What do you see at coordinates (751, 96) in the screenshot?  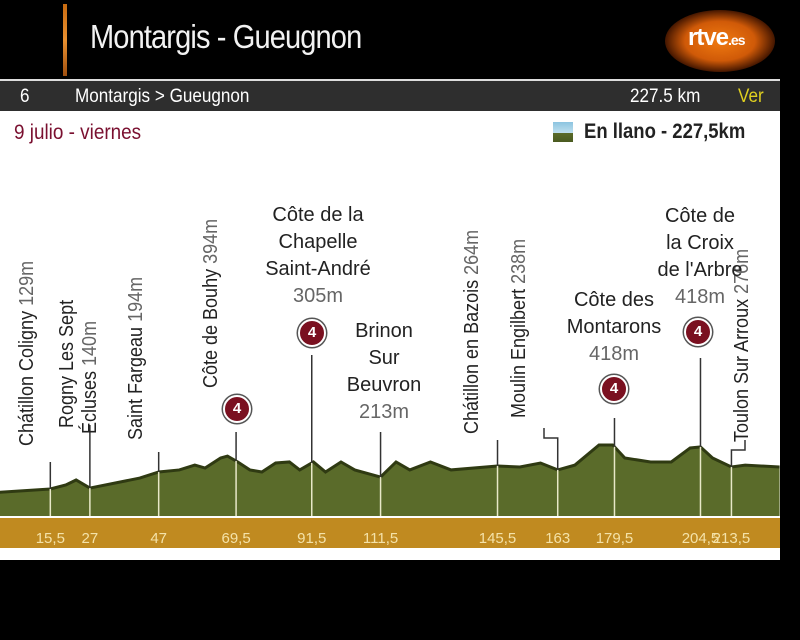 I see `view-link: Ver` at bounding box center [751, 96].